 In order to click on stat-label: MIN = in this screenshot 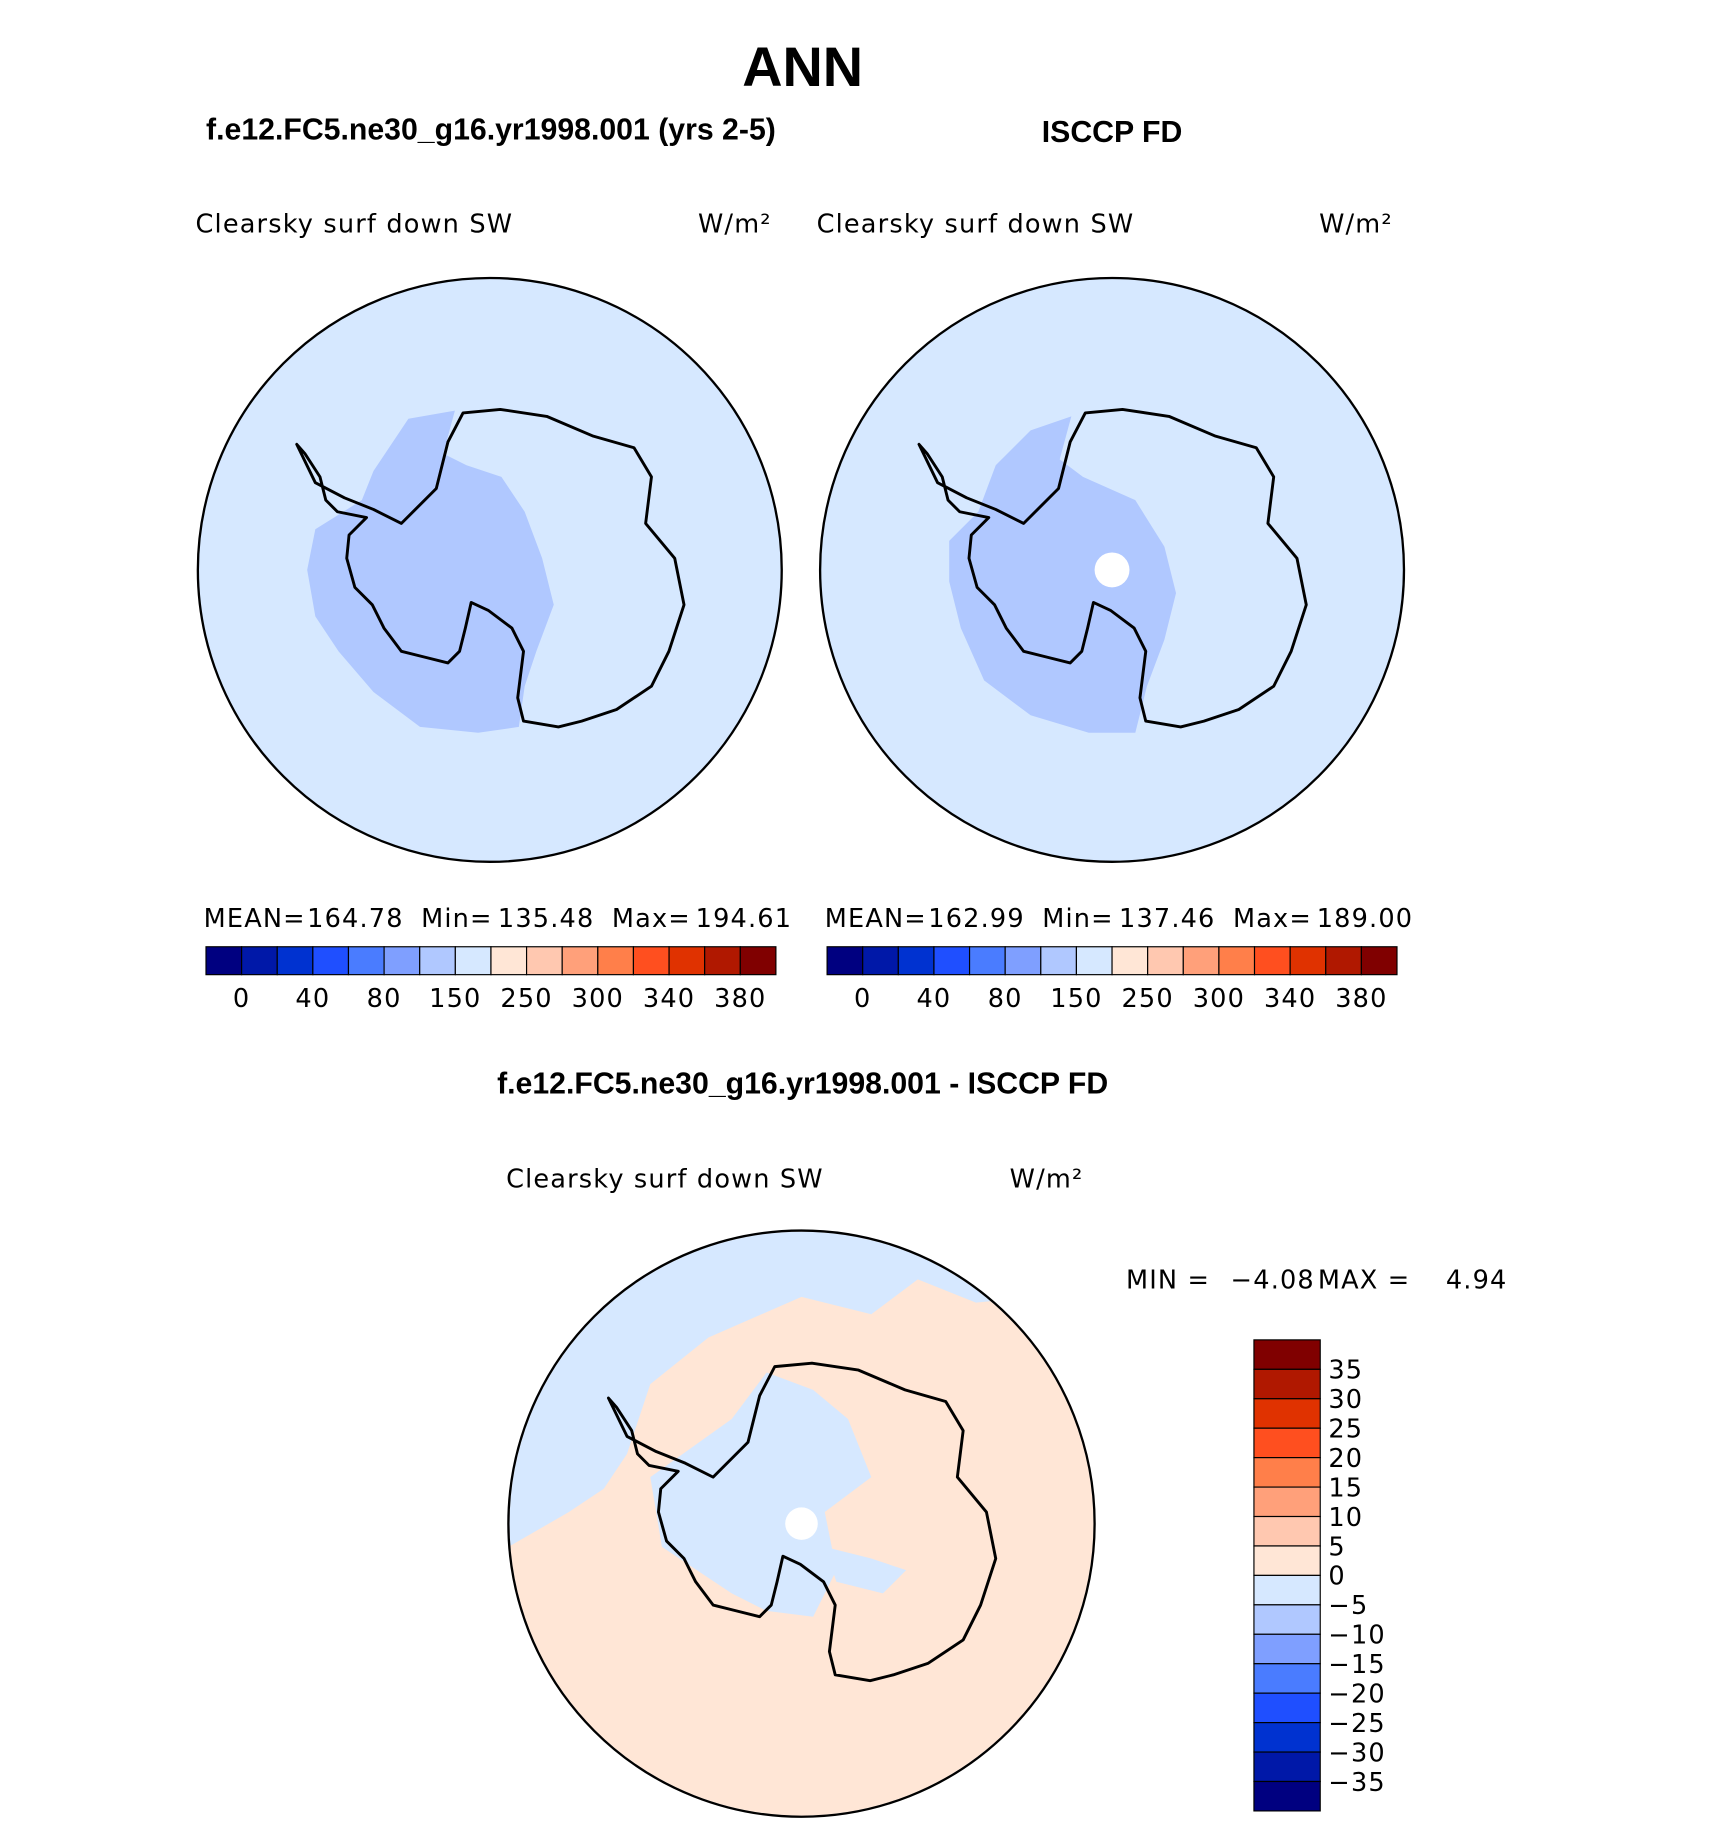, I will do `click(1168, 1281)`.